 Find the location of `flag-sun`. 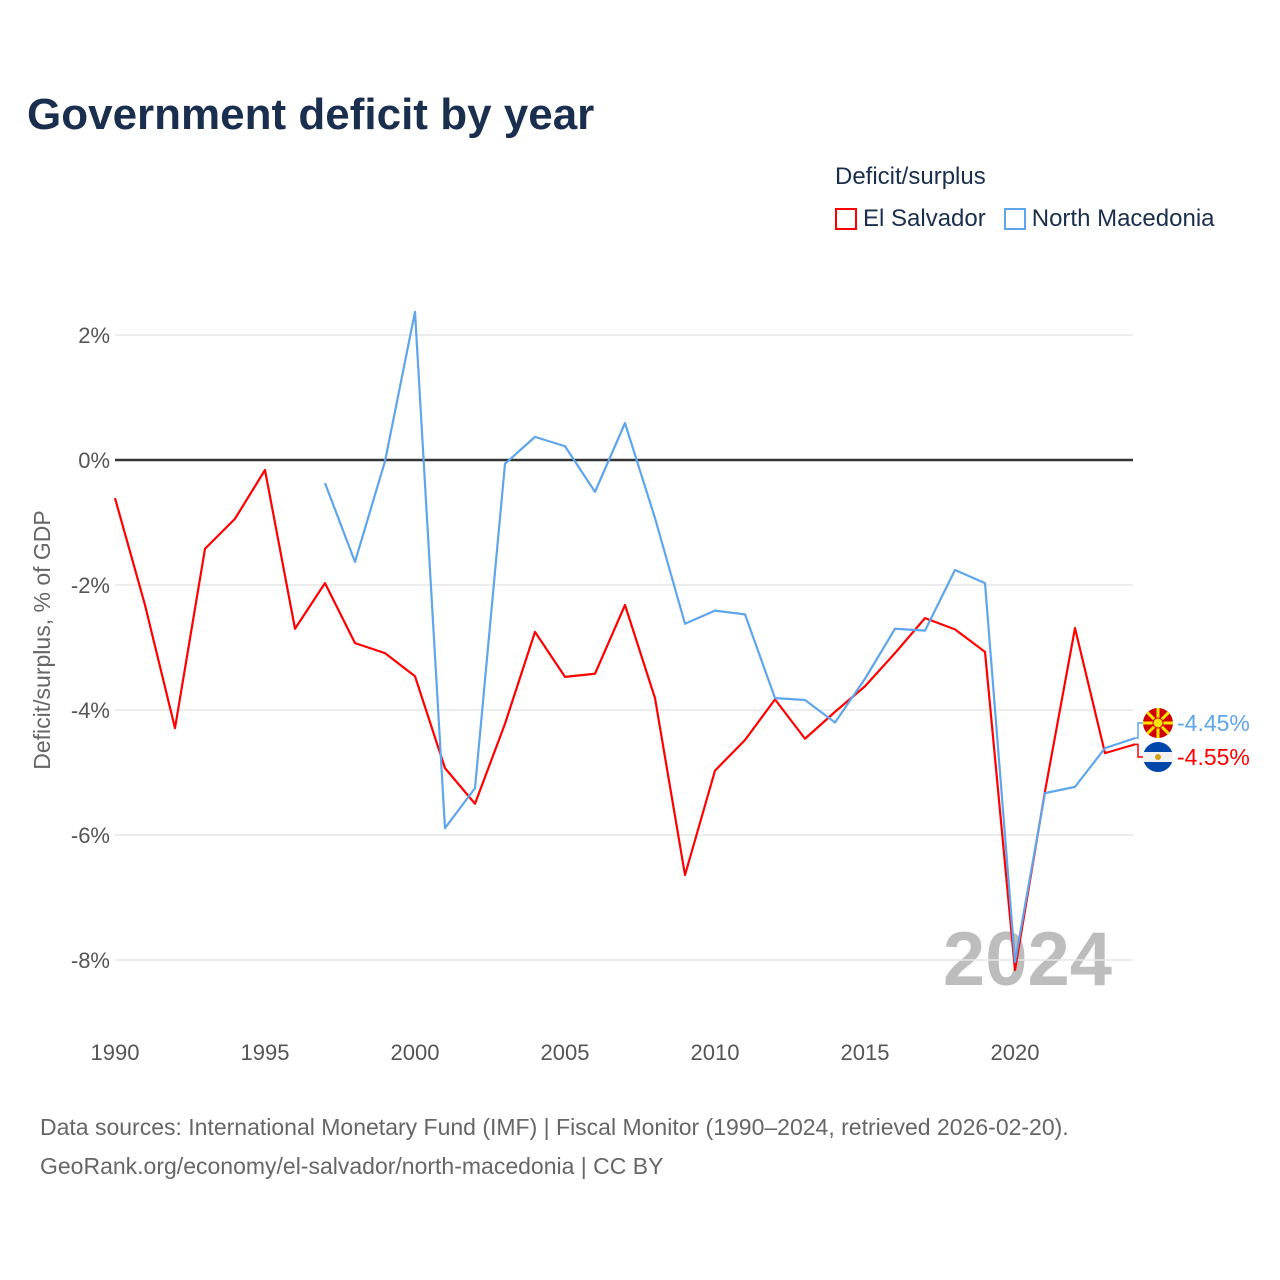

flag-sun is located at coordinates (1158, 723).